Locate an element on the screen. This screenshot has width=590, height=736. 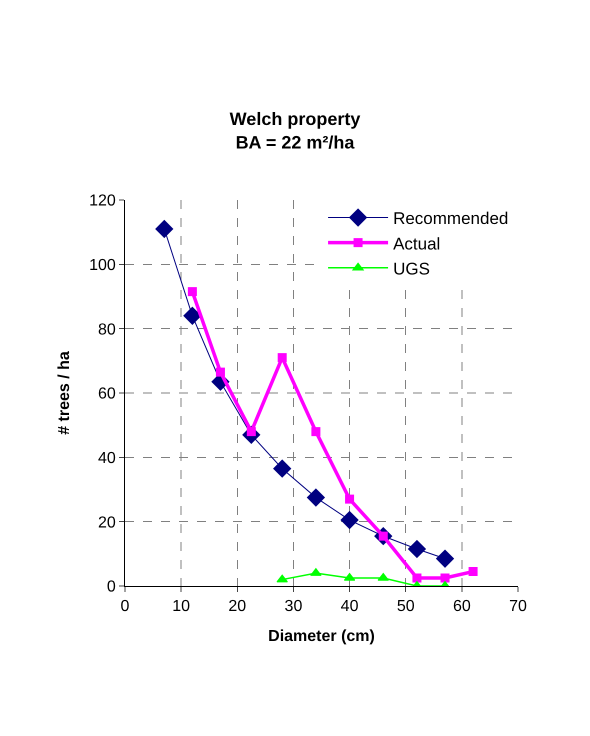
y-tick-label: 20 is located at coordinates (107, 523).